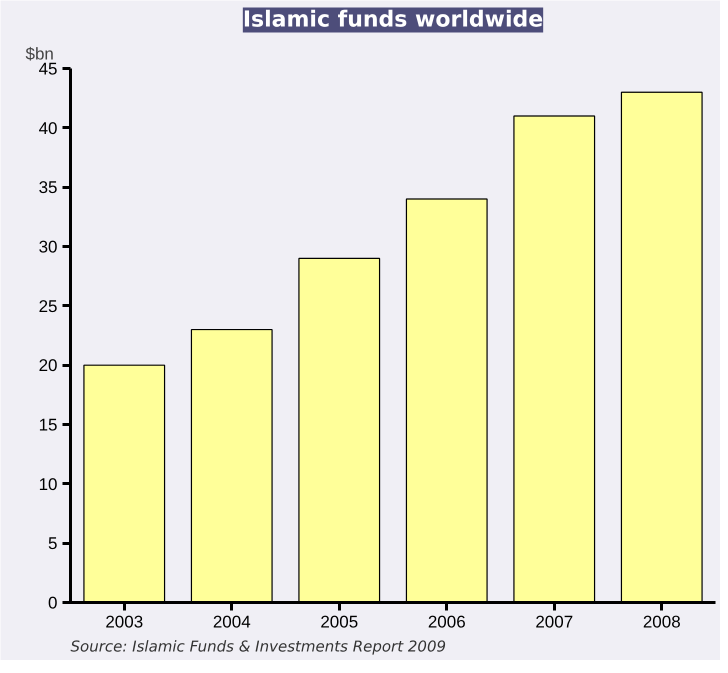  What do you see at coordinates (48, 484) in the screenshot?
I see `y-tick-label: 10` at bounding box center [48, 484].